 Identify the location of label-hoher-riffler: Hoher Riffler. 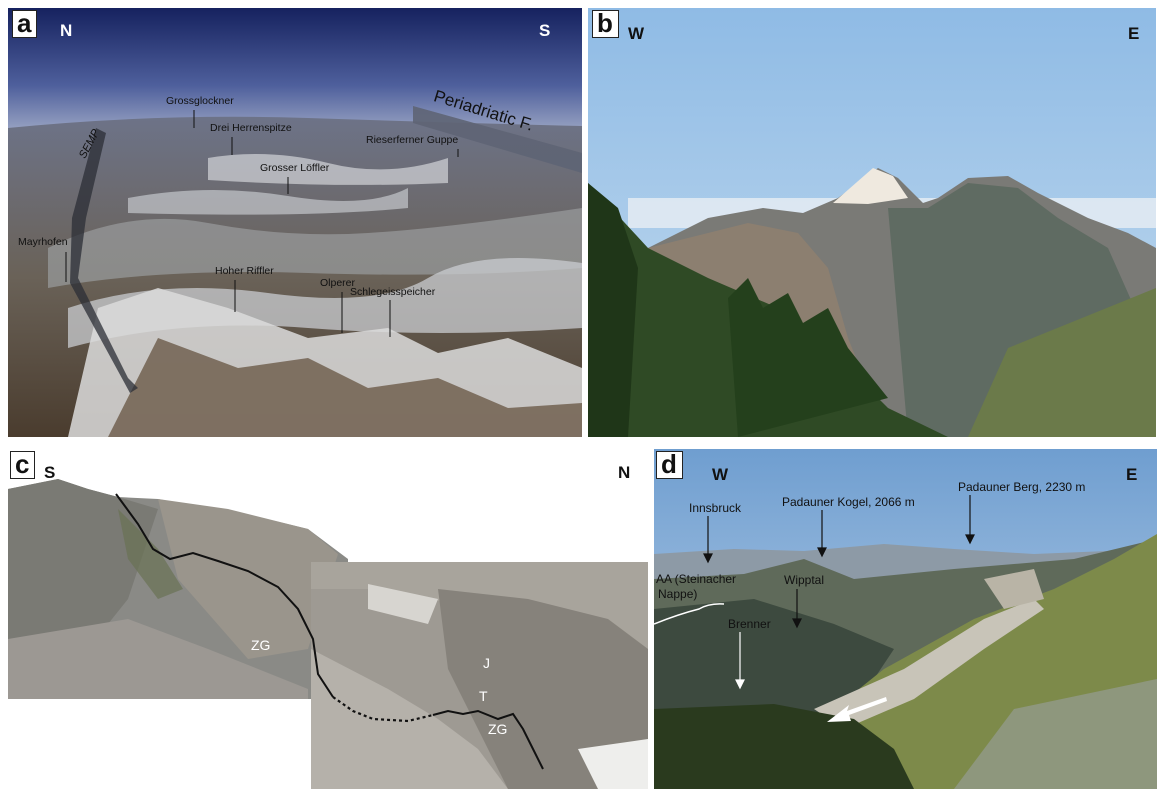
(244, 271).